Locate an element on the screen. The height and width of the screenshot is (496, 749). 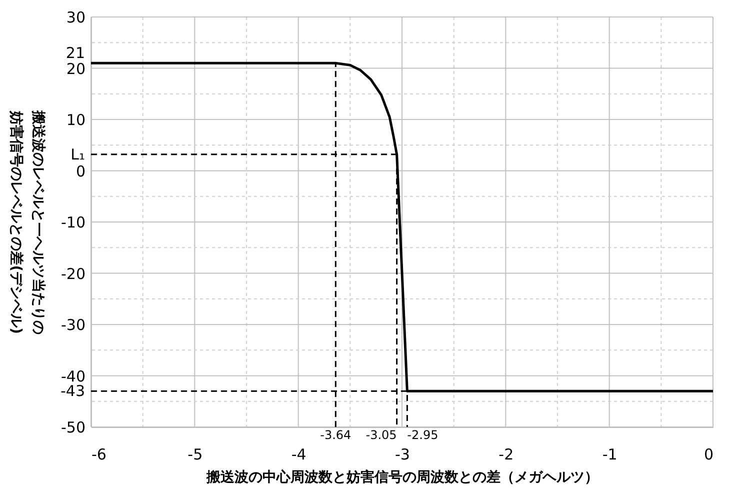
x-tick-label: -4 is located at coordinates (298, 455).